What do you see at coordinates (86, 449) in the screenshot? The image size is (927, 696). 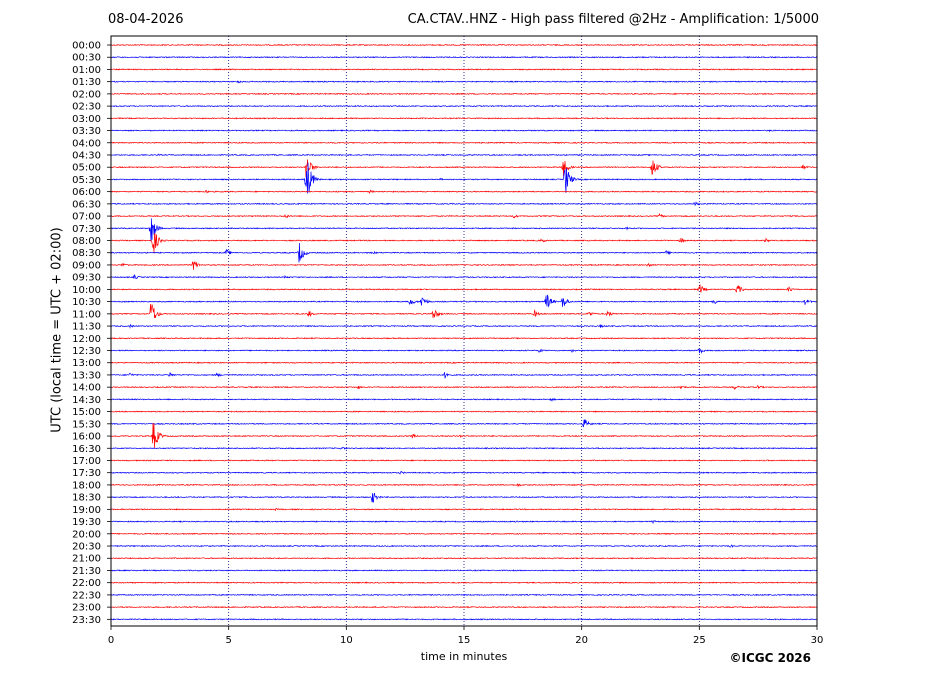 I see `y-tick-label: 16:30` at bounding box center [86, 449].